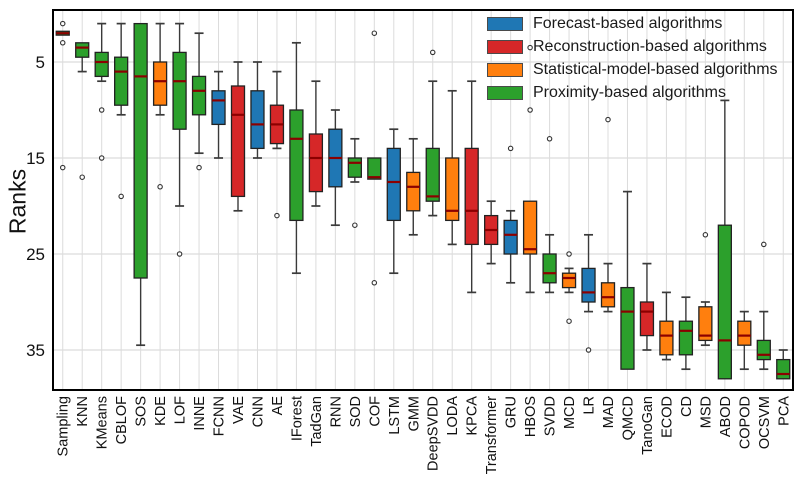 Image resolution: width=797 pixels, height=497 pixels. I want to click on x-tick-label: COF, so click(375, 411).